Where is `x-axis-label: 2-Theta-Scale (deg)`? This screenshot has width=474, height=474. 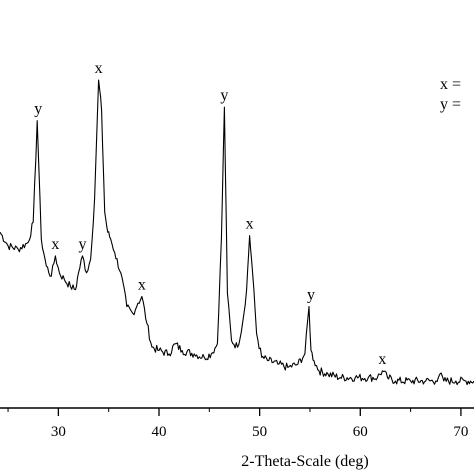 x-axis-label: 2-Theta-Scale (deg) is located at coordinates (304, 461).